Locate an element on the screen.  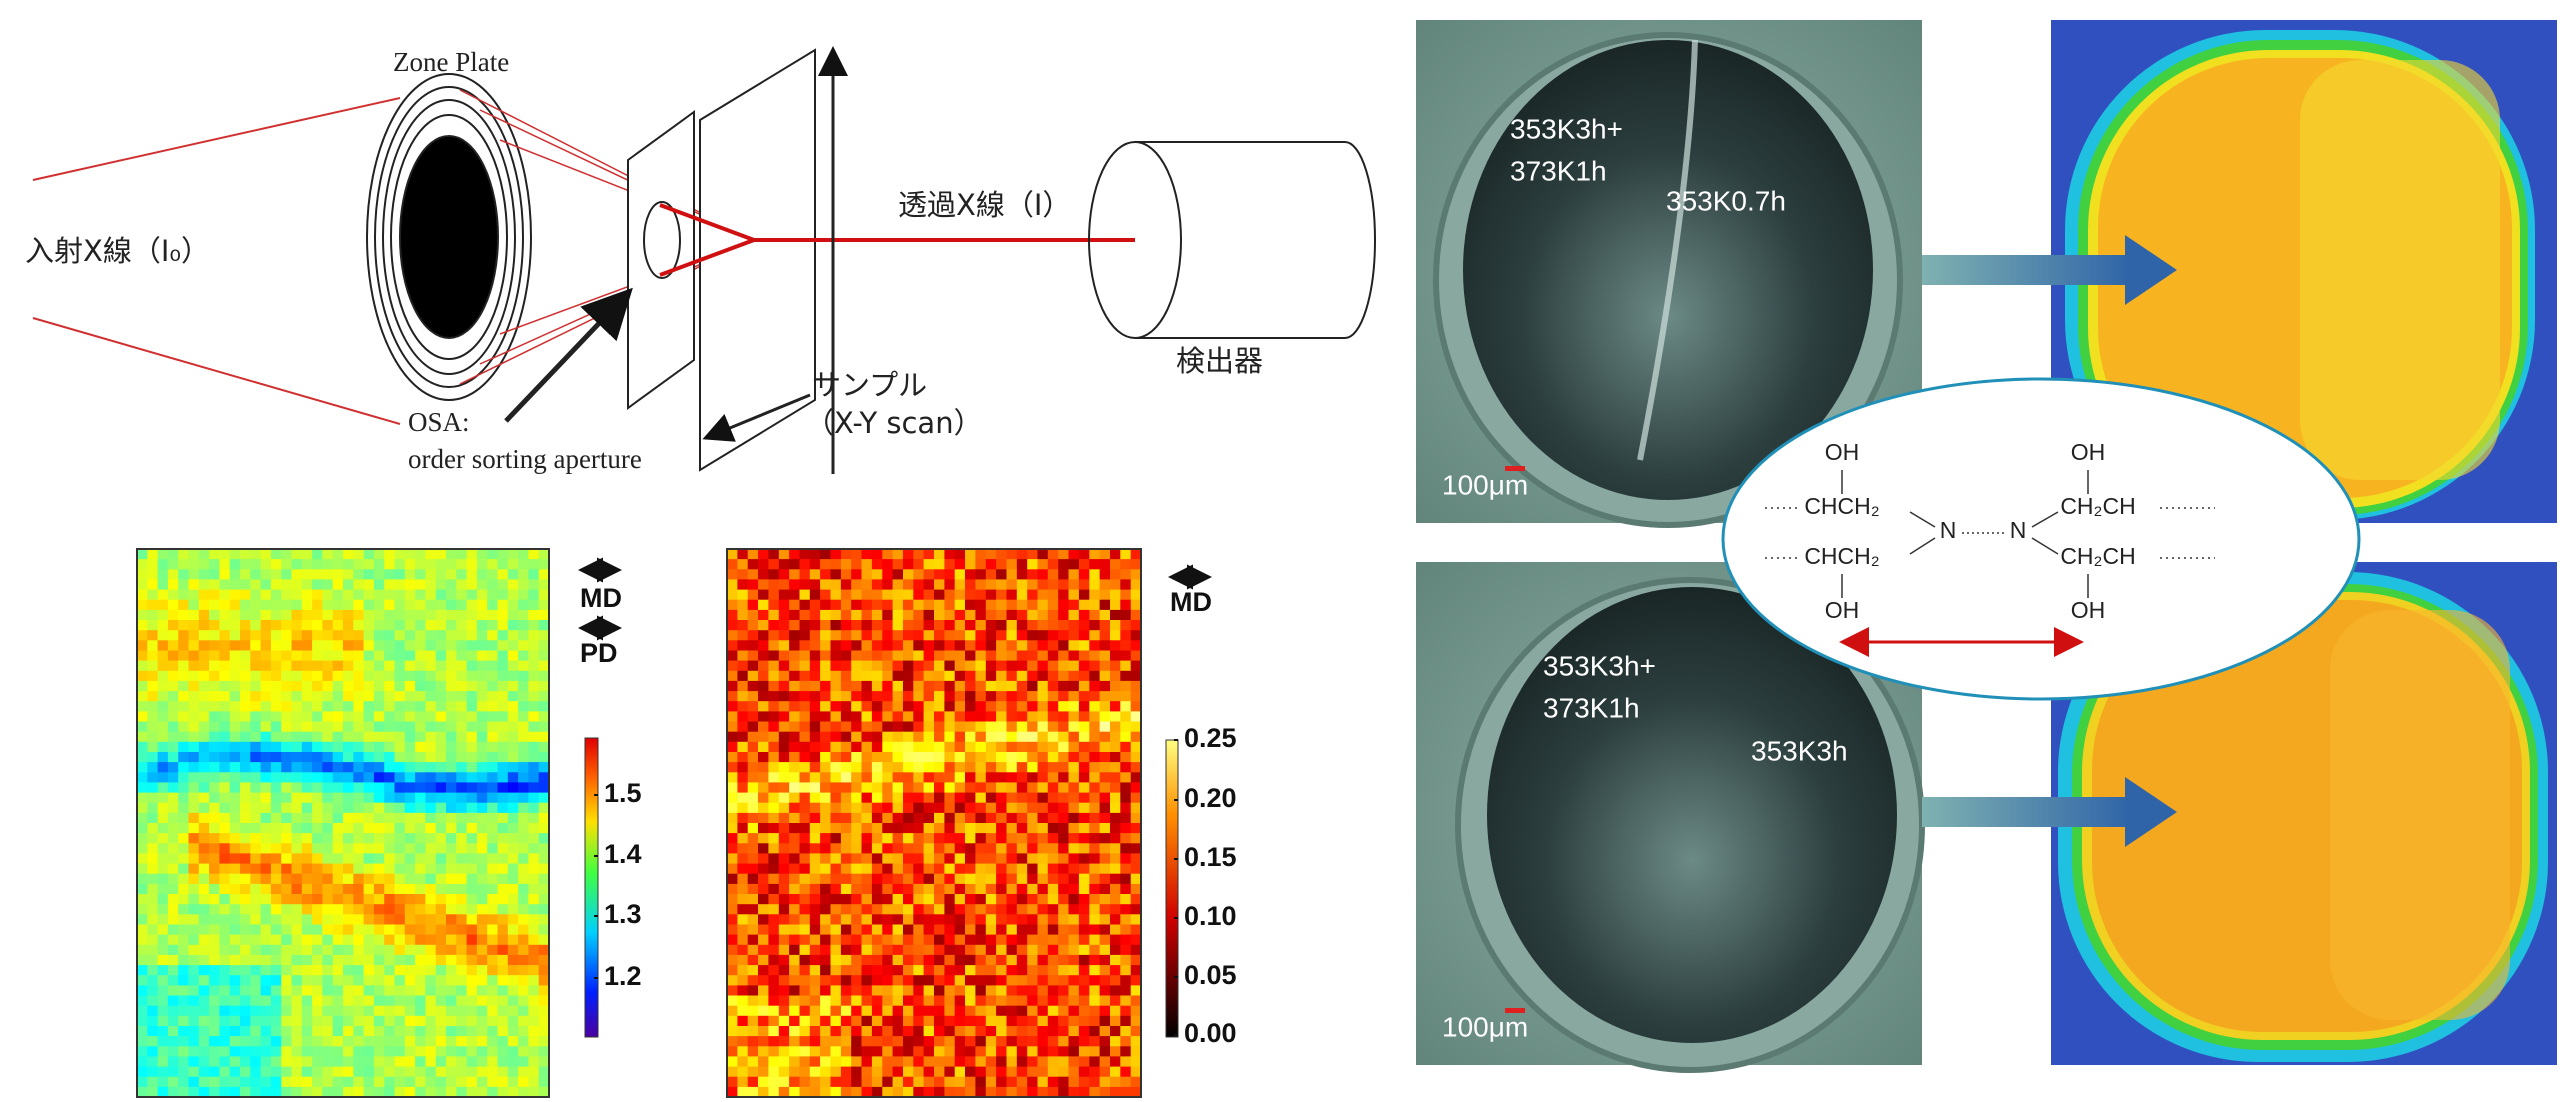
colorbar-tick-label: 1.2 is located at coordinates (623, 976).